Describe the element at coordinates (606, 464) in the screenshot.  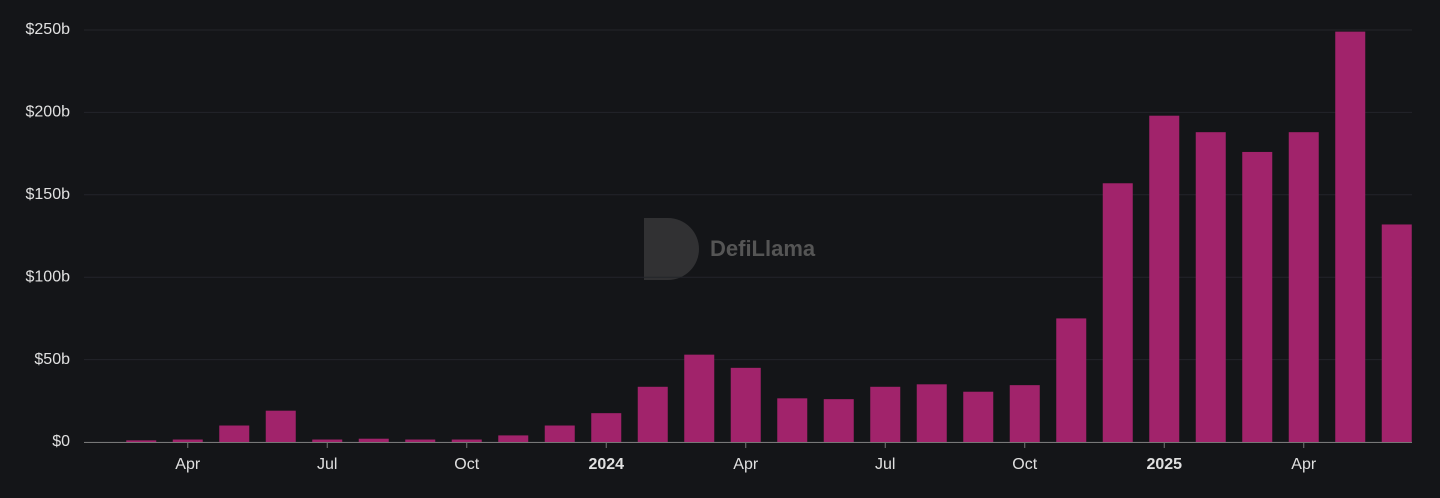
I see `x-tick-label: 2024` at that location.